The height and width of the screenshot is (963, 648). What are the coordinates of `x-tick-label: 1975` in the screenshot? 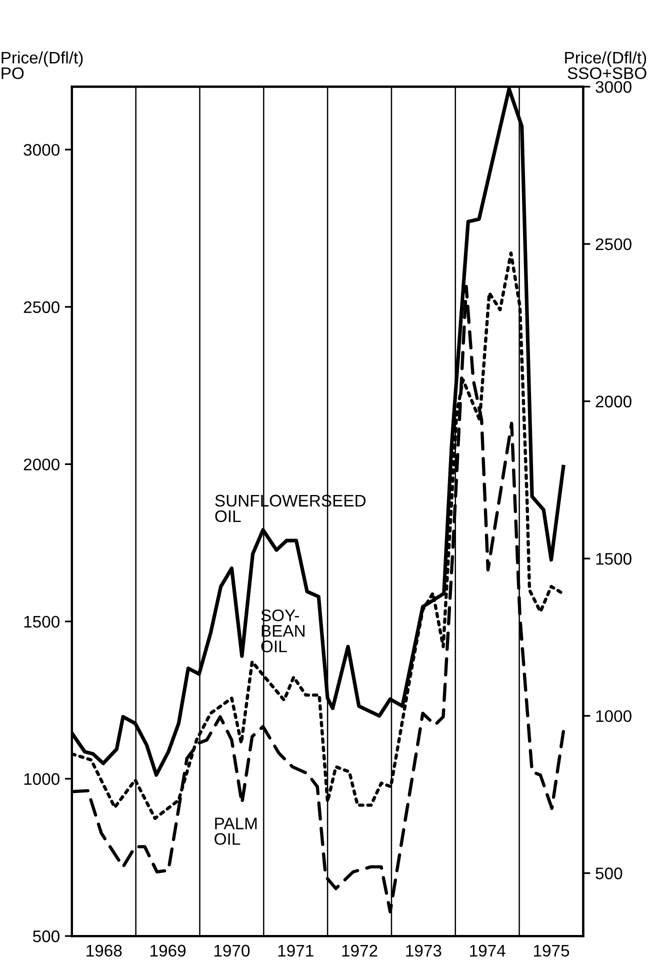 It's located at (552, 950).